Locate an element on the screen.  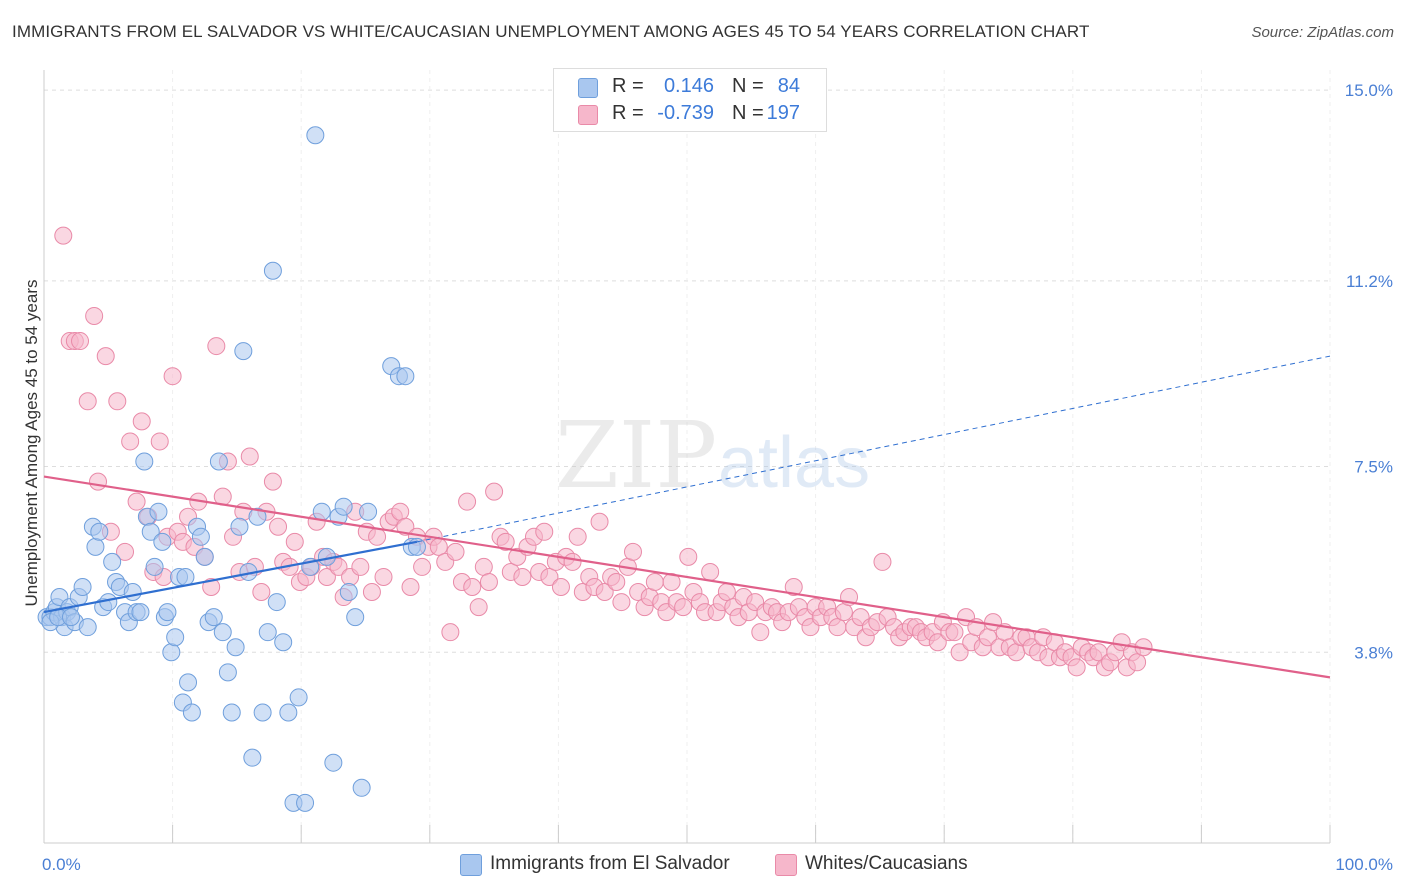
x-tick-label: 100.0% is located at coordinates (1364, 864).